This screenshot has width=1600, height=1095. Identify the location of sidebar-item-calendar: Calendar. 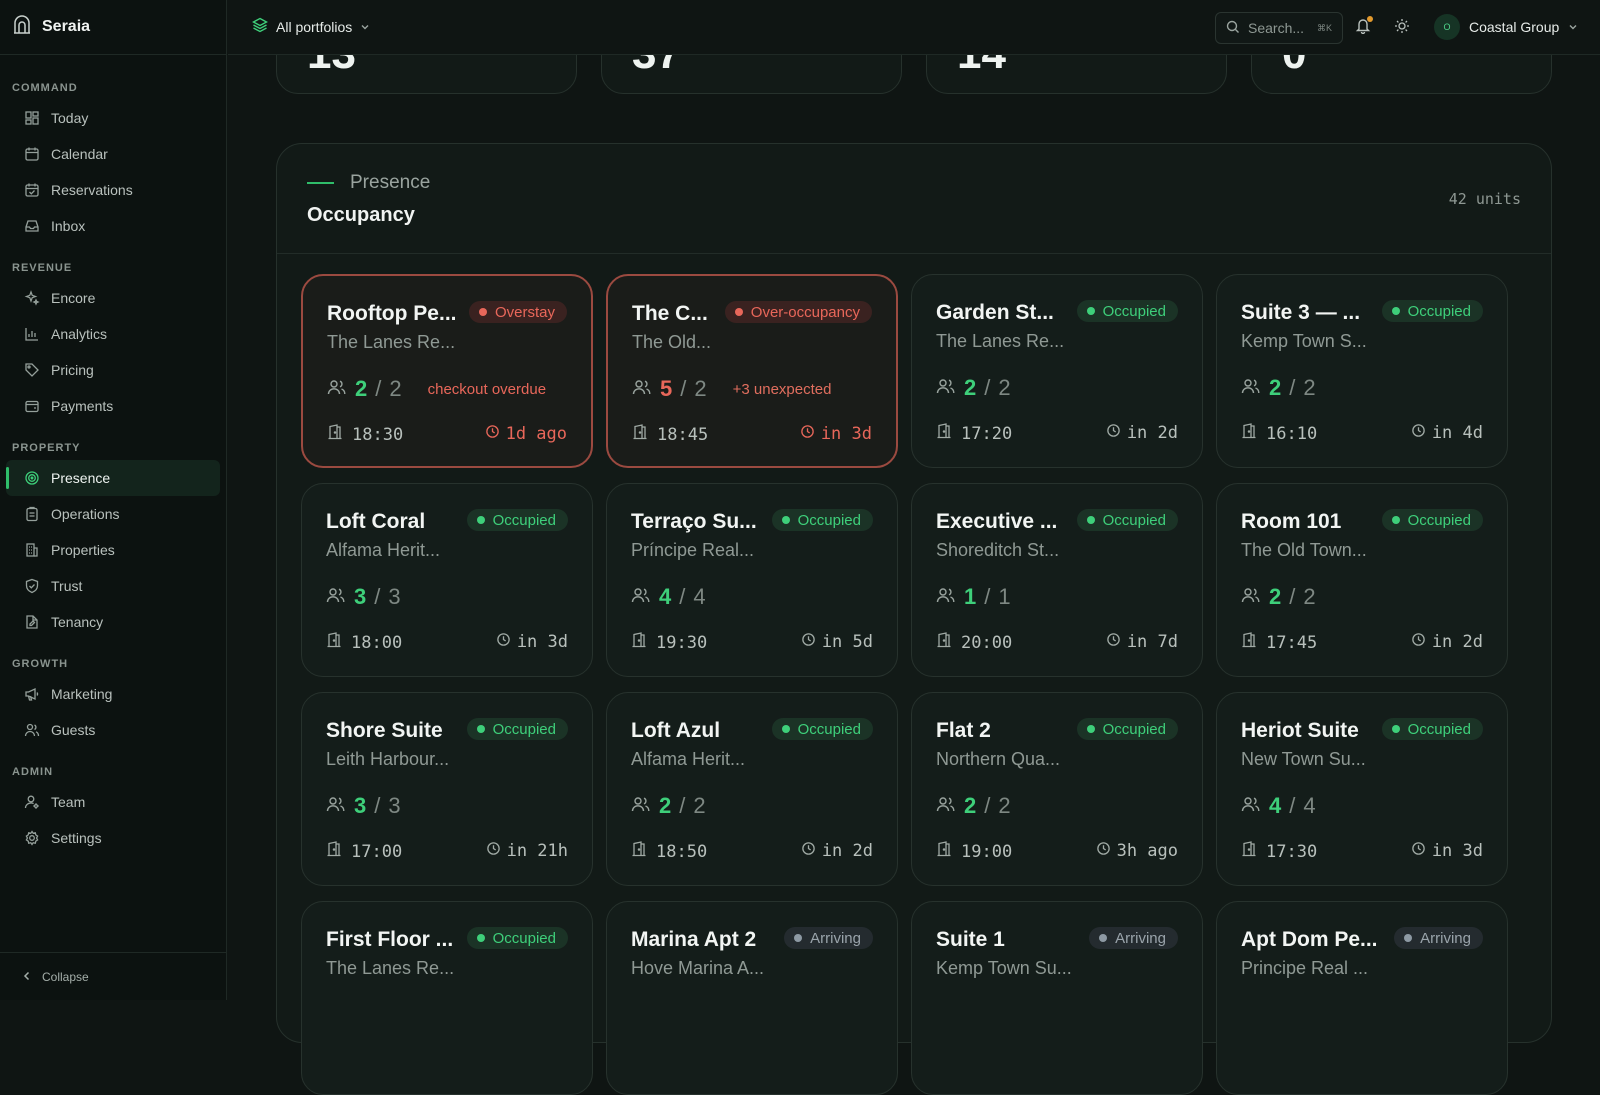
(113, 154).